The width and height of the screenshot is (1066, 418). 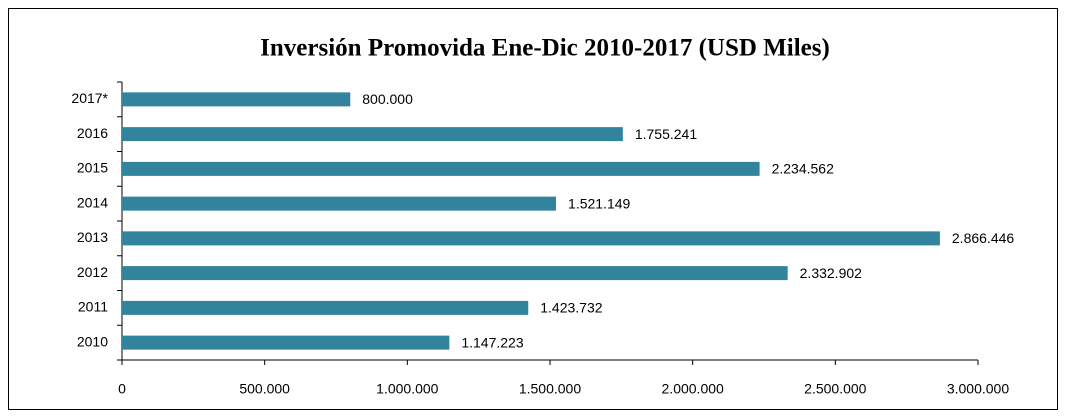 What do you see at coordinates (835, 389) in the screenshot?
I see `x-tick-label: 2.500.000` at bounding box center [835, 389].